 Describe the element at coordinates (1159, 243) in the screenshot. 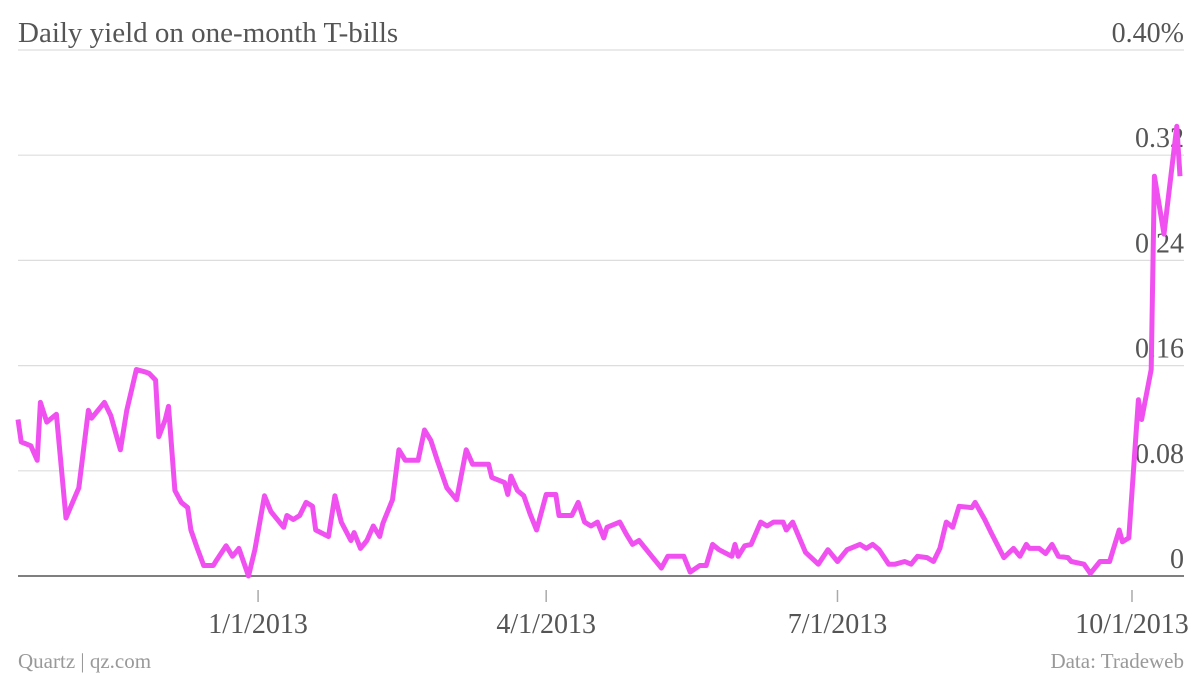

I see `y-tick-label: 0.24` at that location.